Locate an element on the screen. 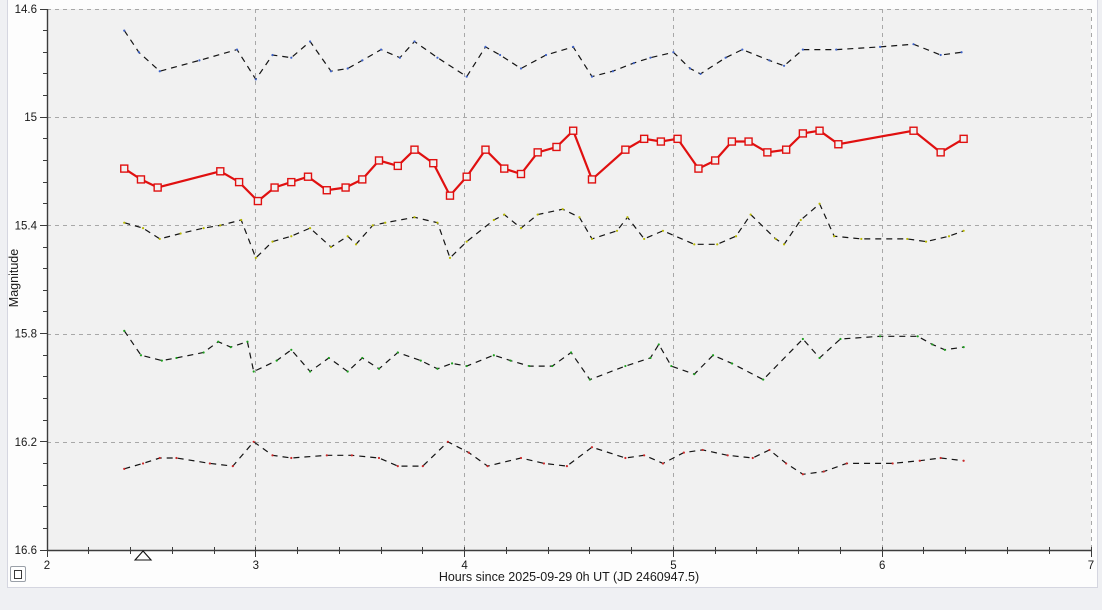 The height and width of the screenshot is (610, 1102). chart-mode-button is located at coordinates (18, 574).